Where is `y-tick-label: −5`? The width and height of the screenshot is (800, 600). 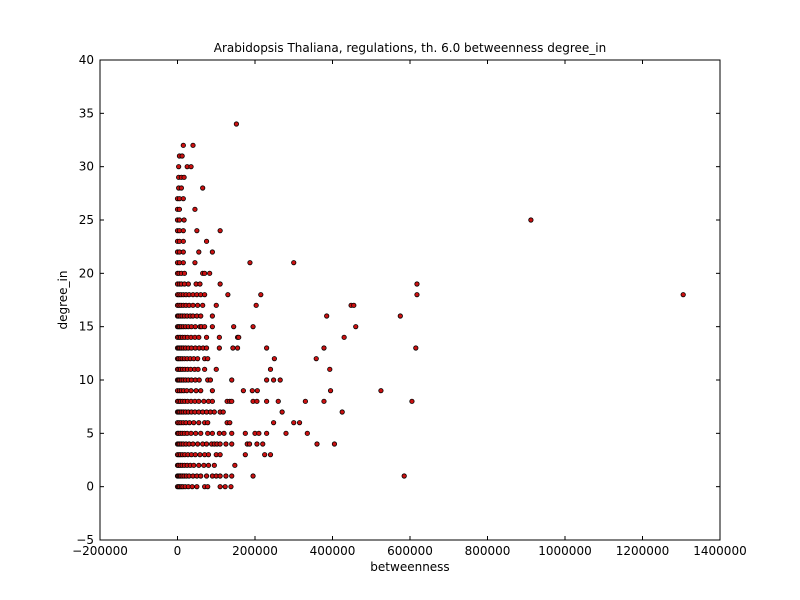 y-tick-label: −5 is located at coordinates (85, 540).